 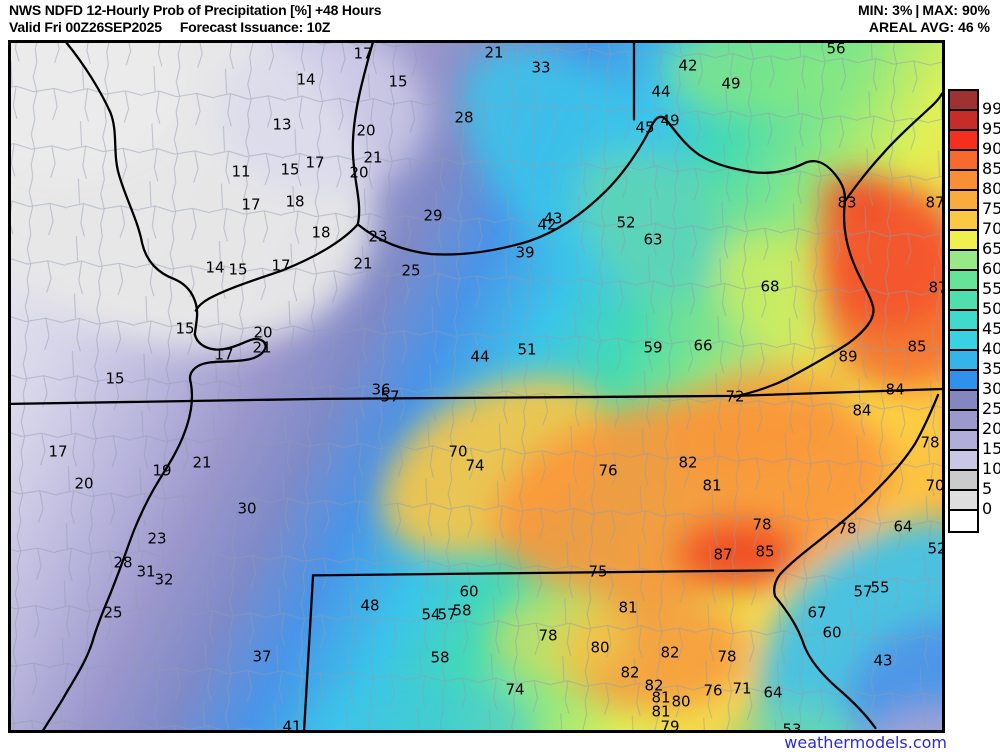 What do you see at coordinates (956, 10) in the screenshot?
I see `max-stat: MAX: 90%` at bounding box center [956, 10].